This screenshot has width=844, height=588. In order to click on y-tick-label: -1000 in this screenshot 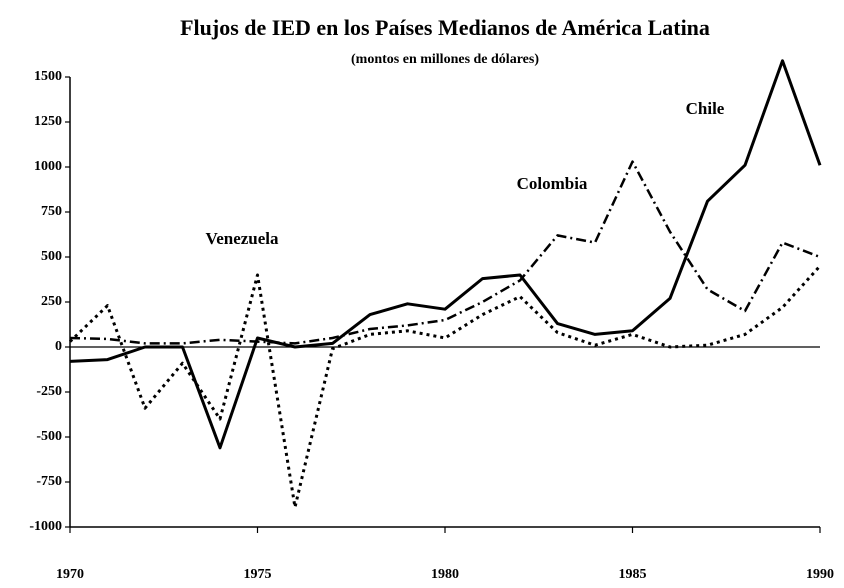, I will do `click(45, 526)`.